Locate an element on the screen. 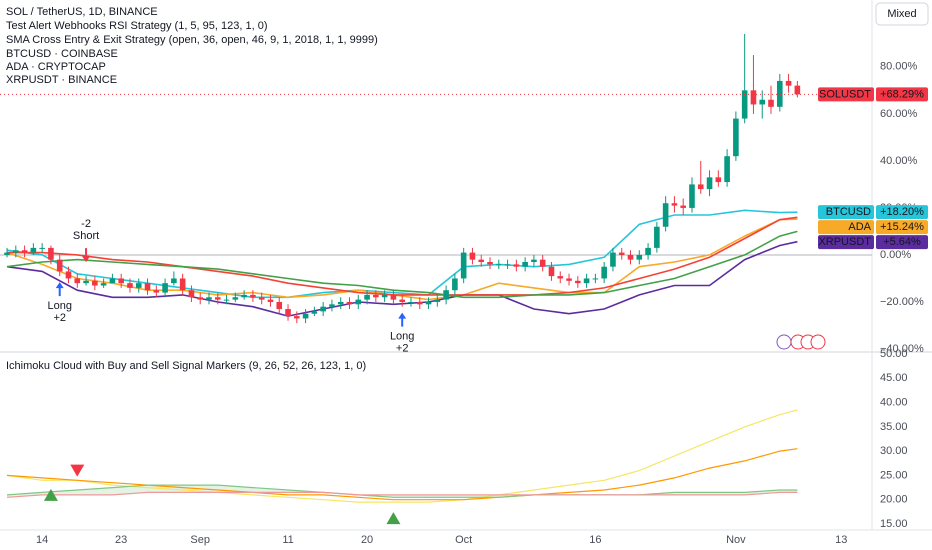 The image size is (932, 550). compare-legend: XRPUSDT · BINANCE is located at coordinates (61, 80).